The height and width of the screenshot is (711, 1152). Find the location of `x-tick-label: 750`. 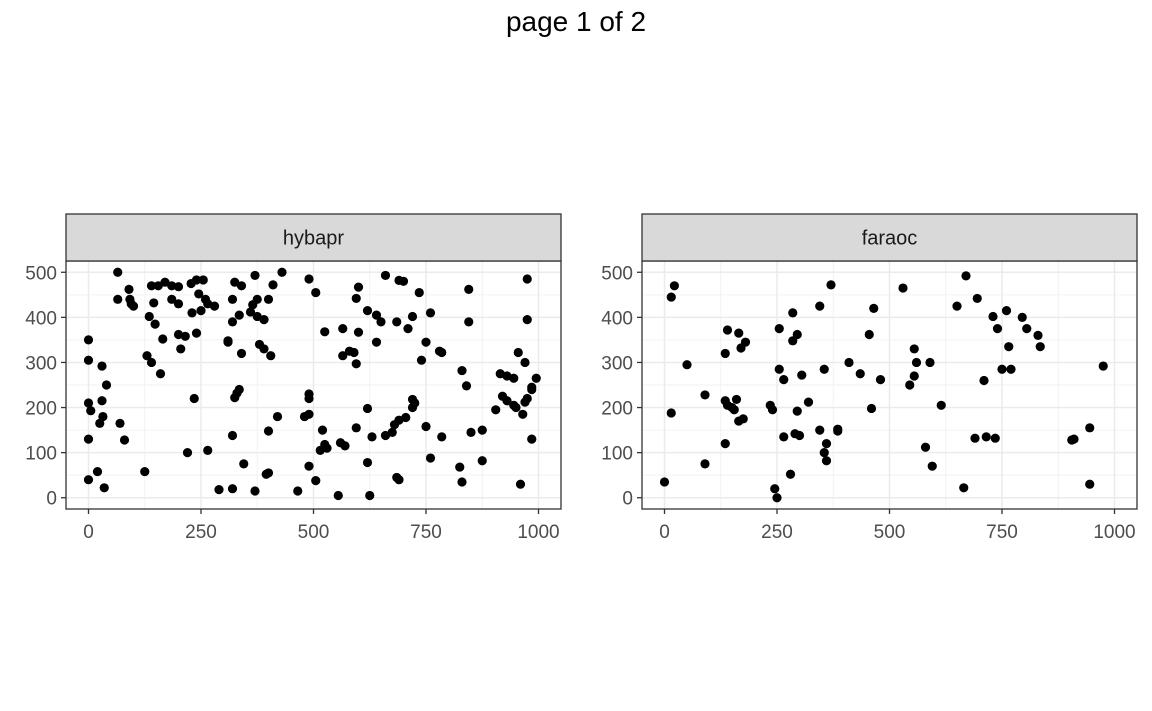

x-tick-label: 750 is located at coordinates (426, 532).